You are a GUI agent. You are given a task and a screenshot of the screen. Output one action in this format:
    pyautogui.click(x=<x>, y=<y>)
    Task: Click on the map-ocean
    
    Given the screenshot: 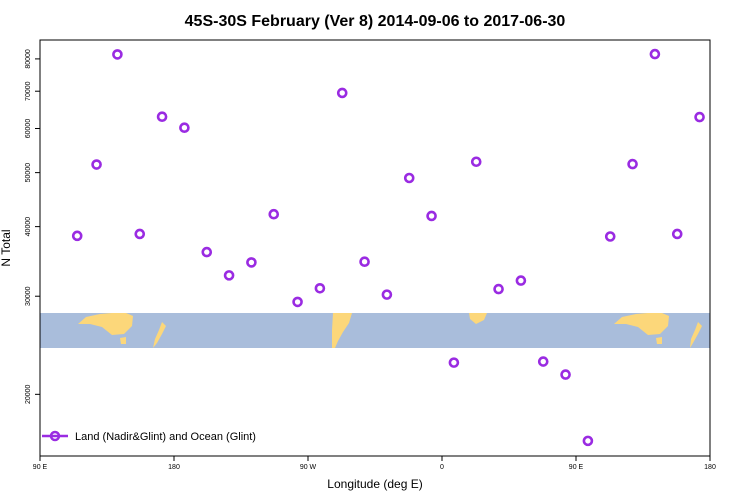 What is the action you would take?
    pyautogui.click(x=375, y=330)
    